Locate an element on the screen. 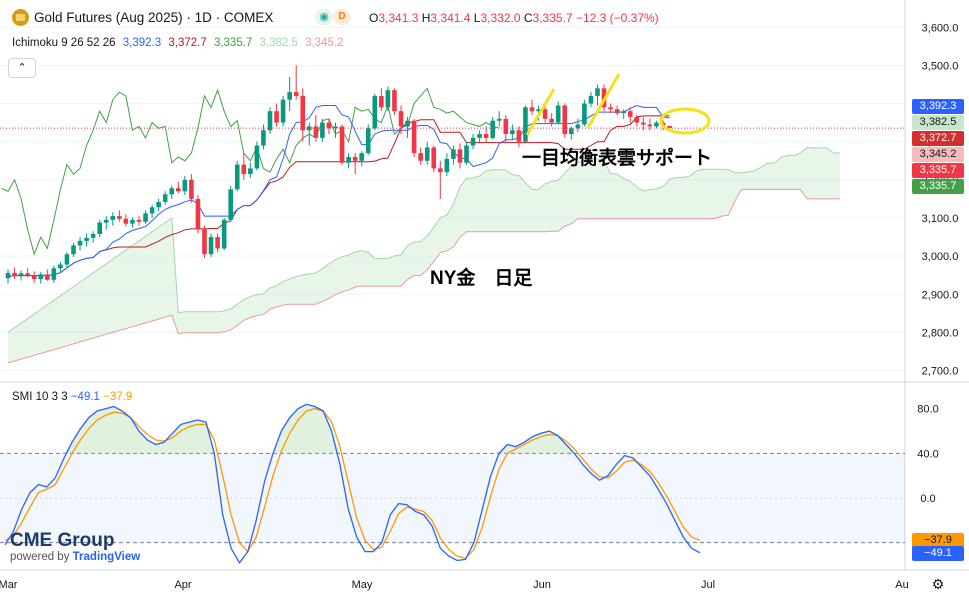  price-tag: 3,382.5 is located at coordinates (938, 122).